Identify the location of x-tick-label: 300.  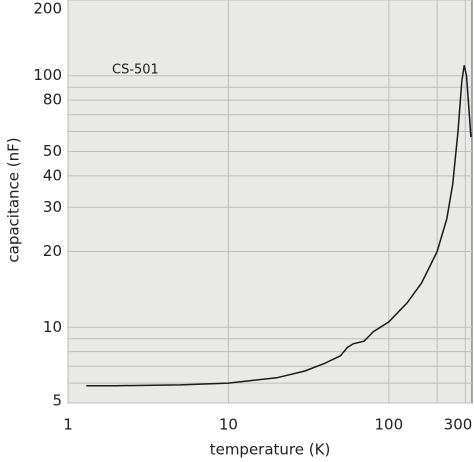
(458, 425).